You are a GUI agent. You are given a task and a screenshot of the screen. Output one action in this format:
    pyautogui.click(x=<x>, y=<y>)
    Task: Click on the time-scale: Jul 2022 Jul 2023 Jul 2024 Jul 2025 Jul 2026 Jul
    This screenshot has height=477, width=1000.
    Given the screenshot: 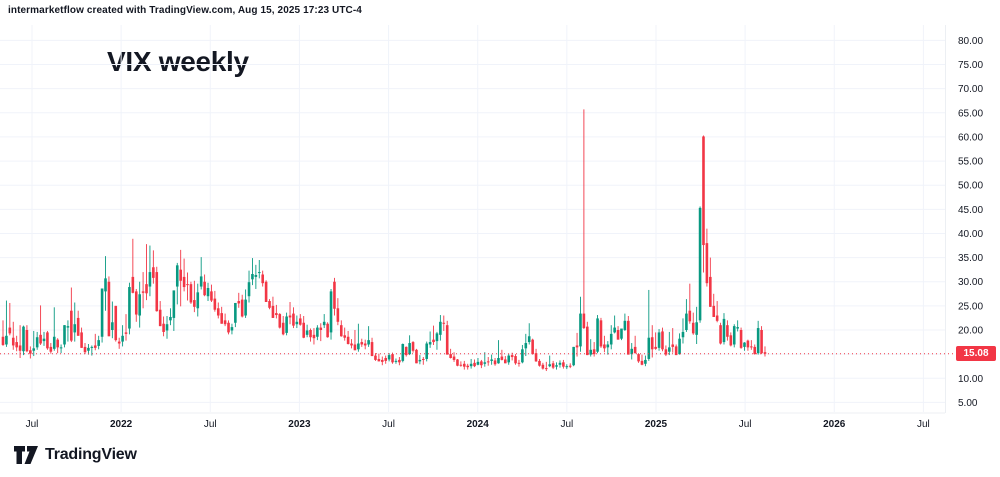 What is the action you would take?
    pyautogui.click(x=478, y=424)
    